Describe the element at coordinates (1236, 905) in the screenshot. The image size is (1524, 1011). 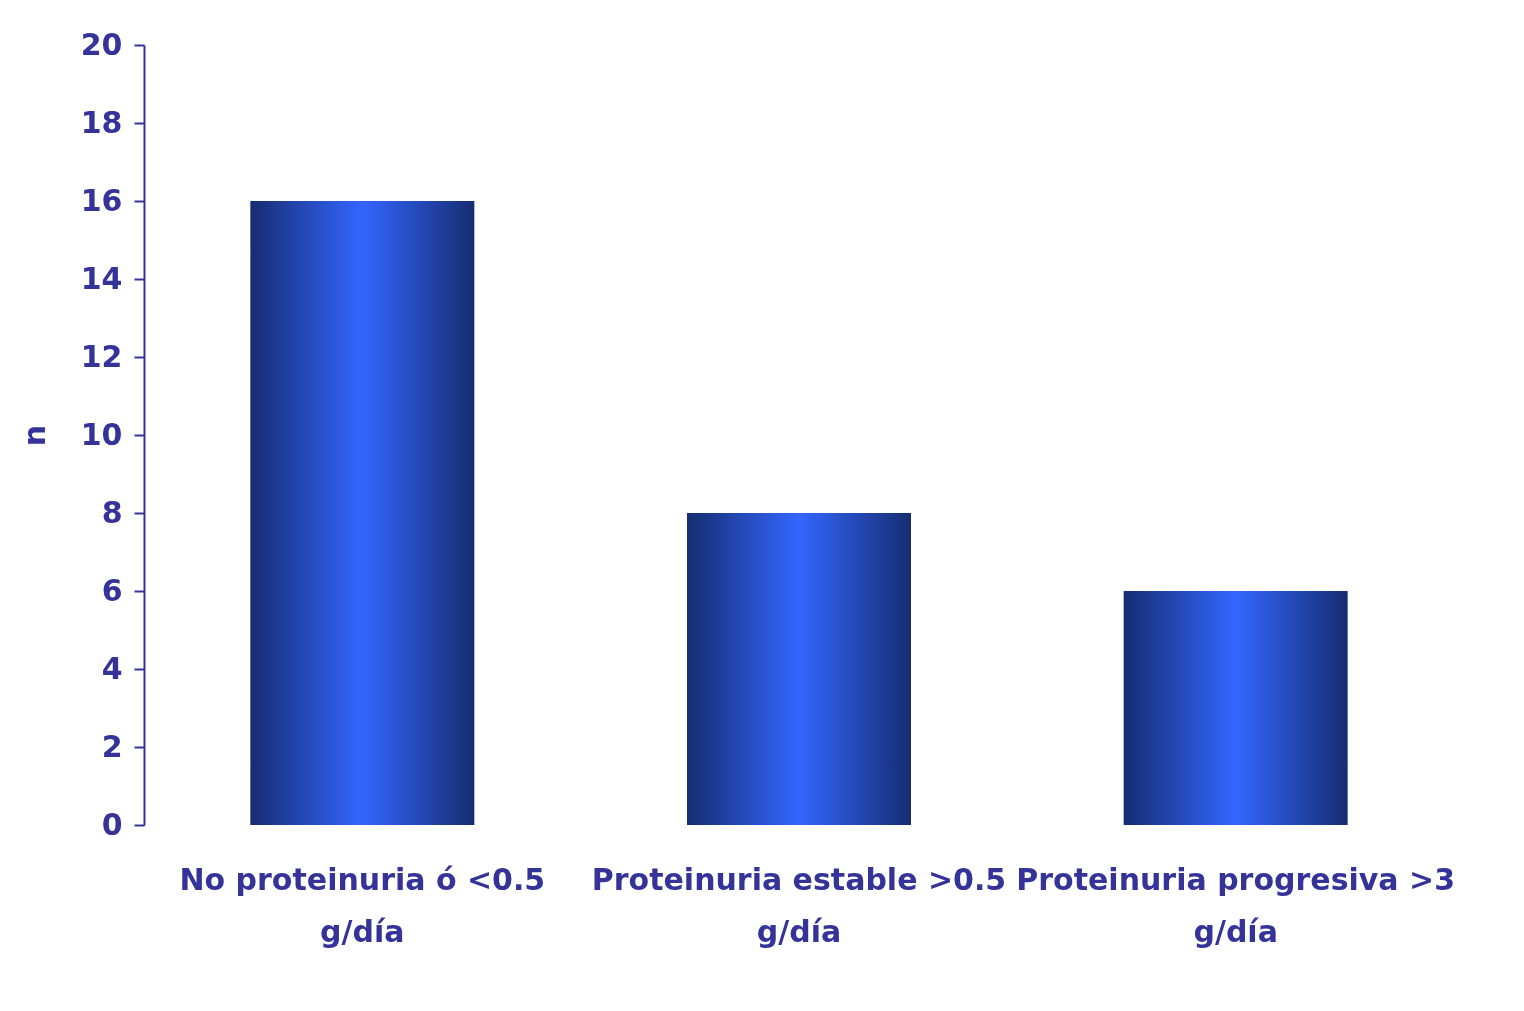
I see `x-tick-label: Proteinuria progresiva >3 g/día` at that location.